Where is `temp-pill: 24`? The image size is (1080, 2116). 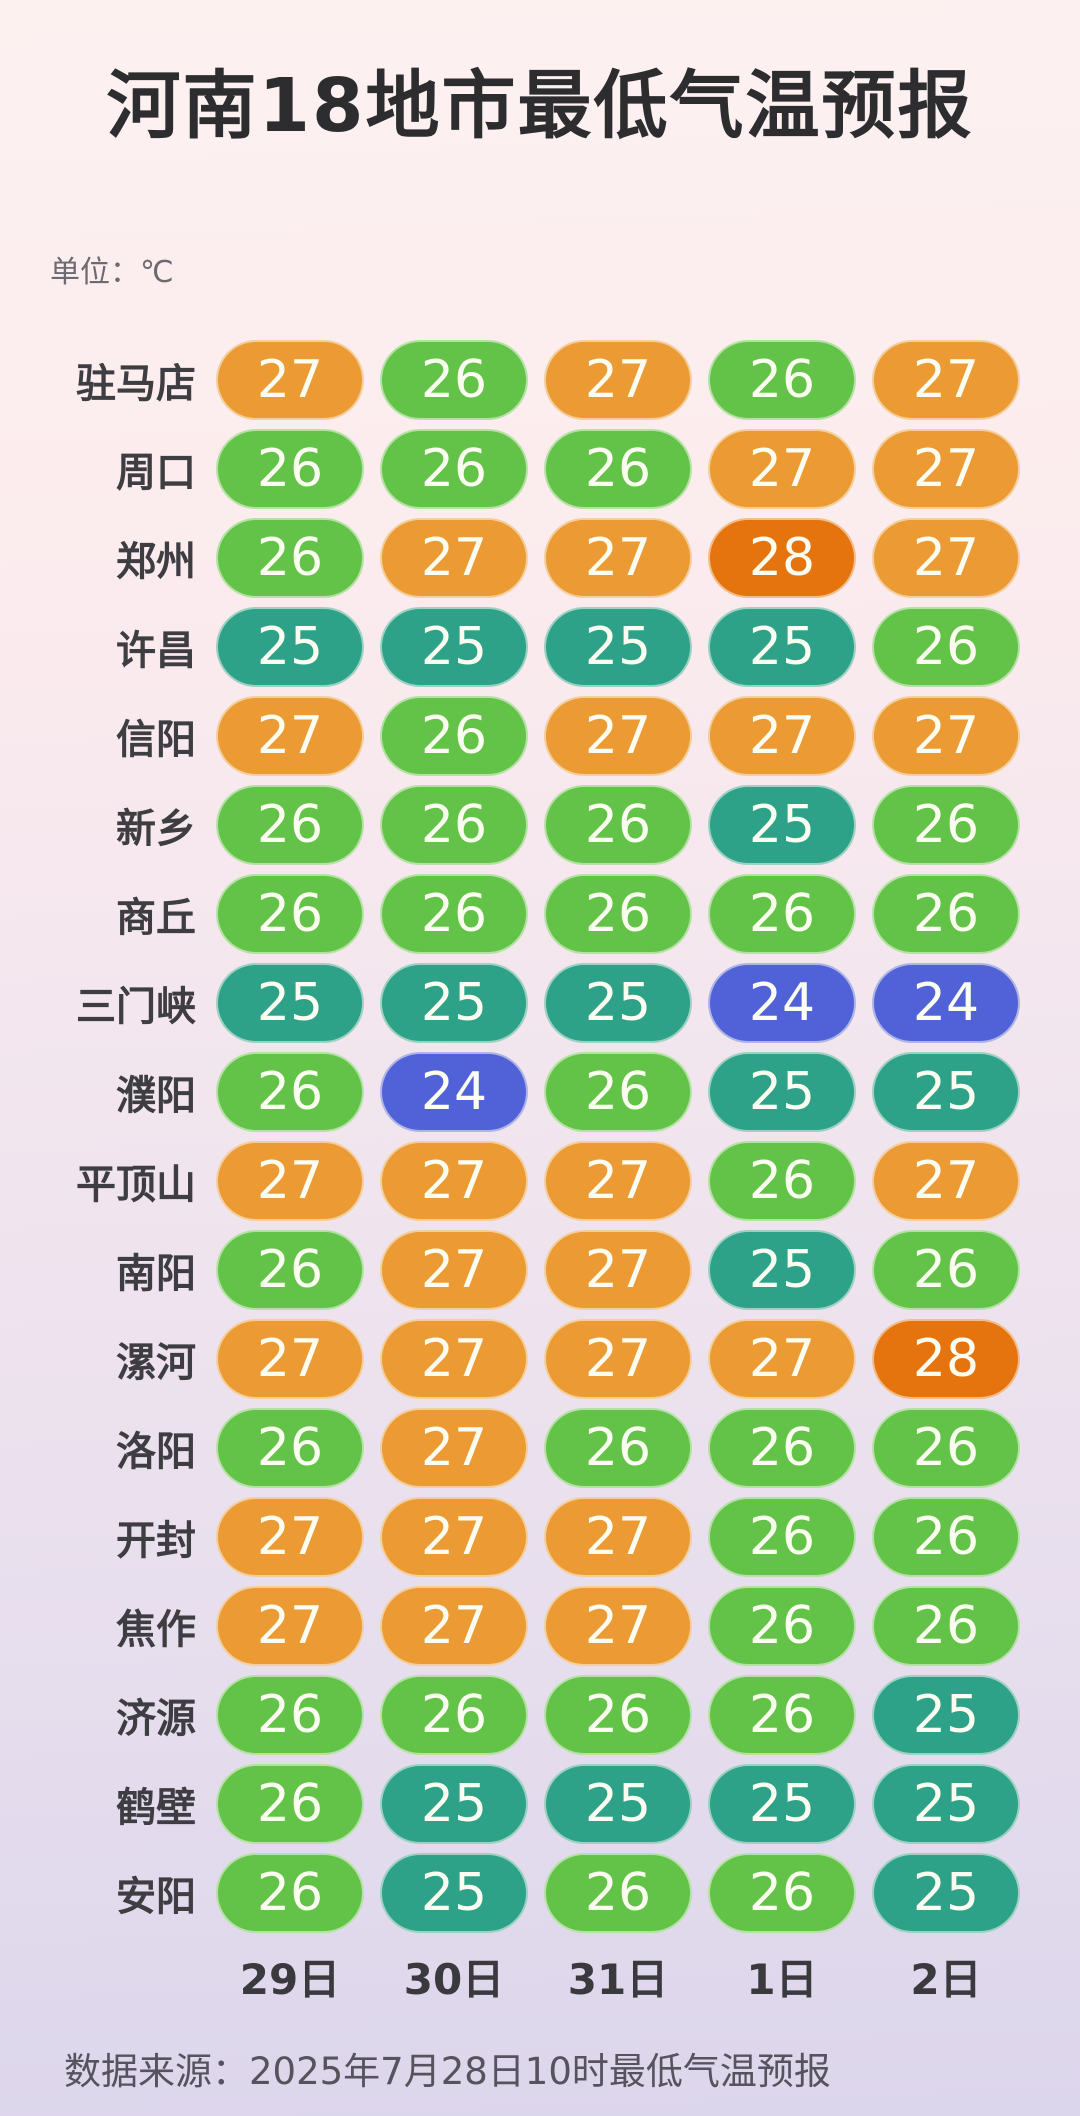
temp-pill: 24 is located at coordinates (782, 1002).